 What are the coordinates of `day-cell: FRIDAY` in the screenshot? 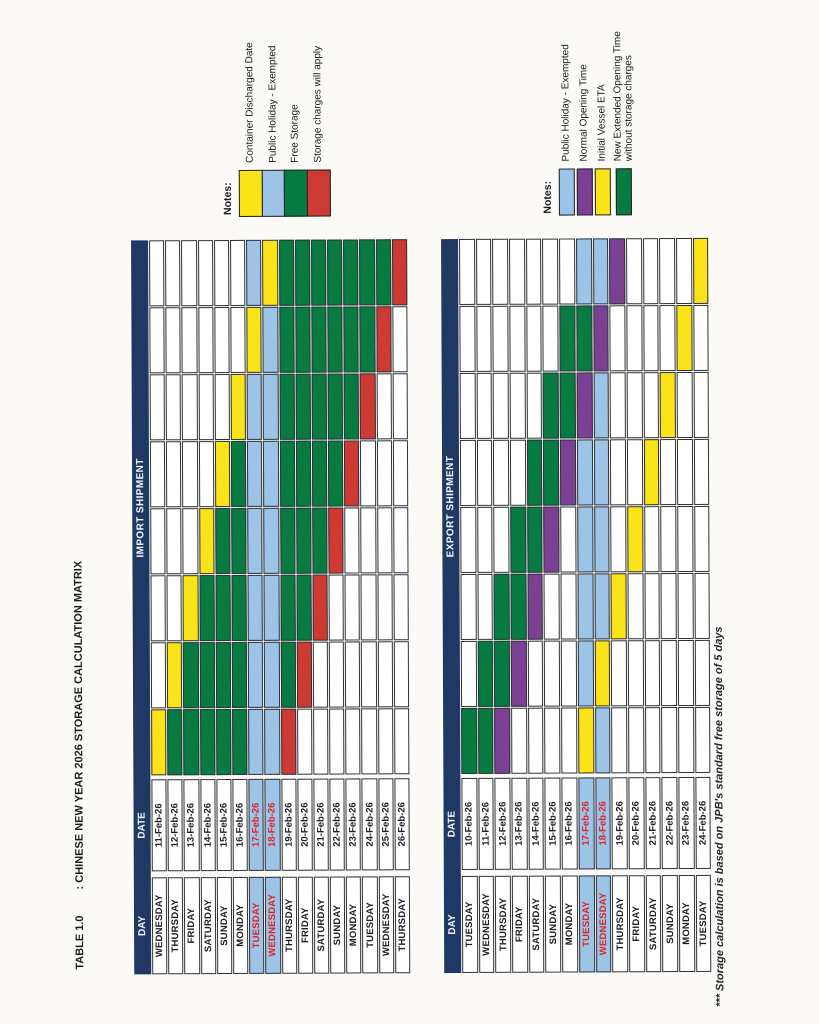 It's located at (519, 924).